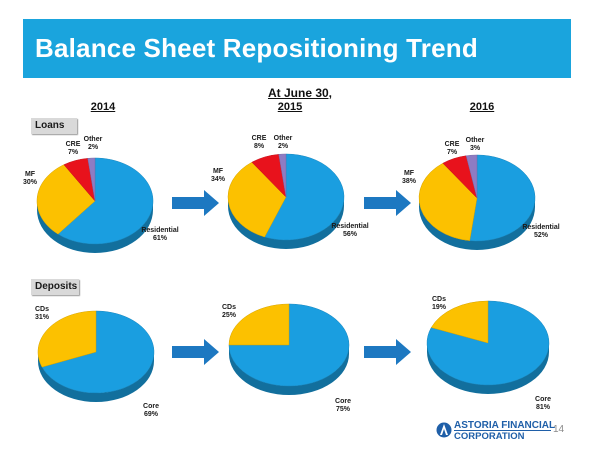 The width and height of the screenshot is (600, 449). I want to click on data-label-cds: CDs 25%, so click(229, 311).